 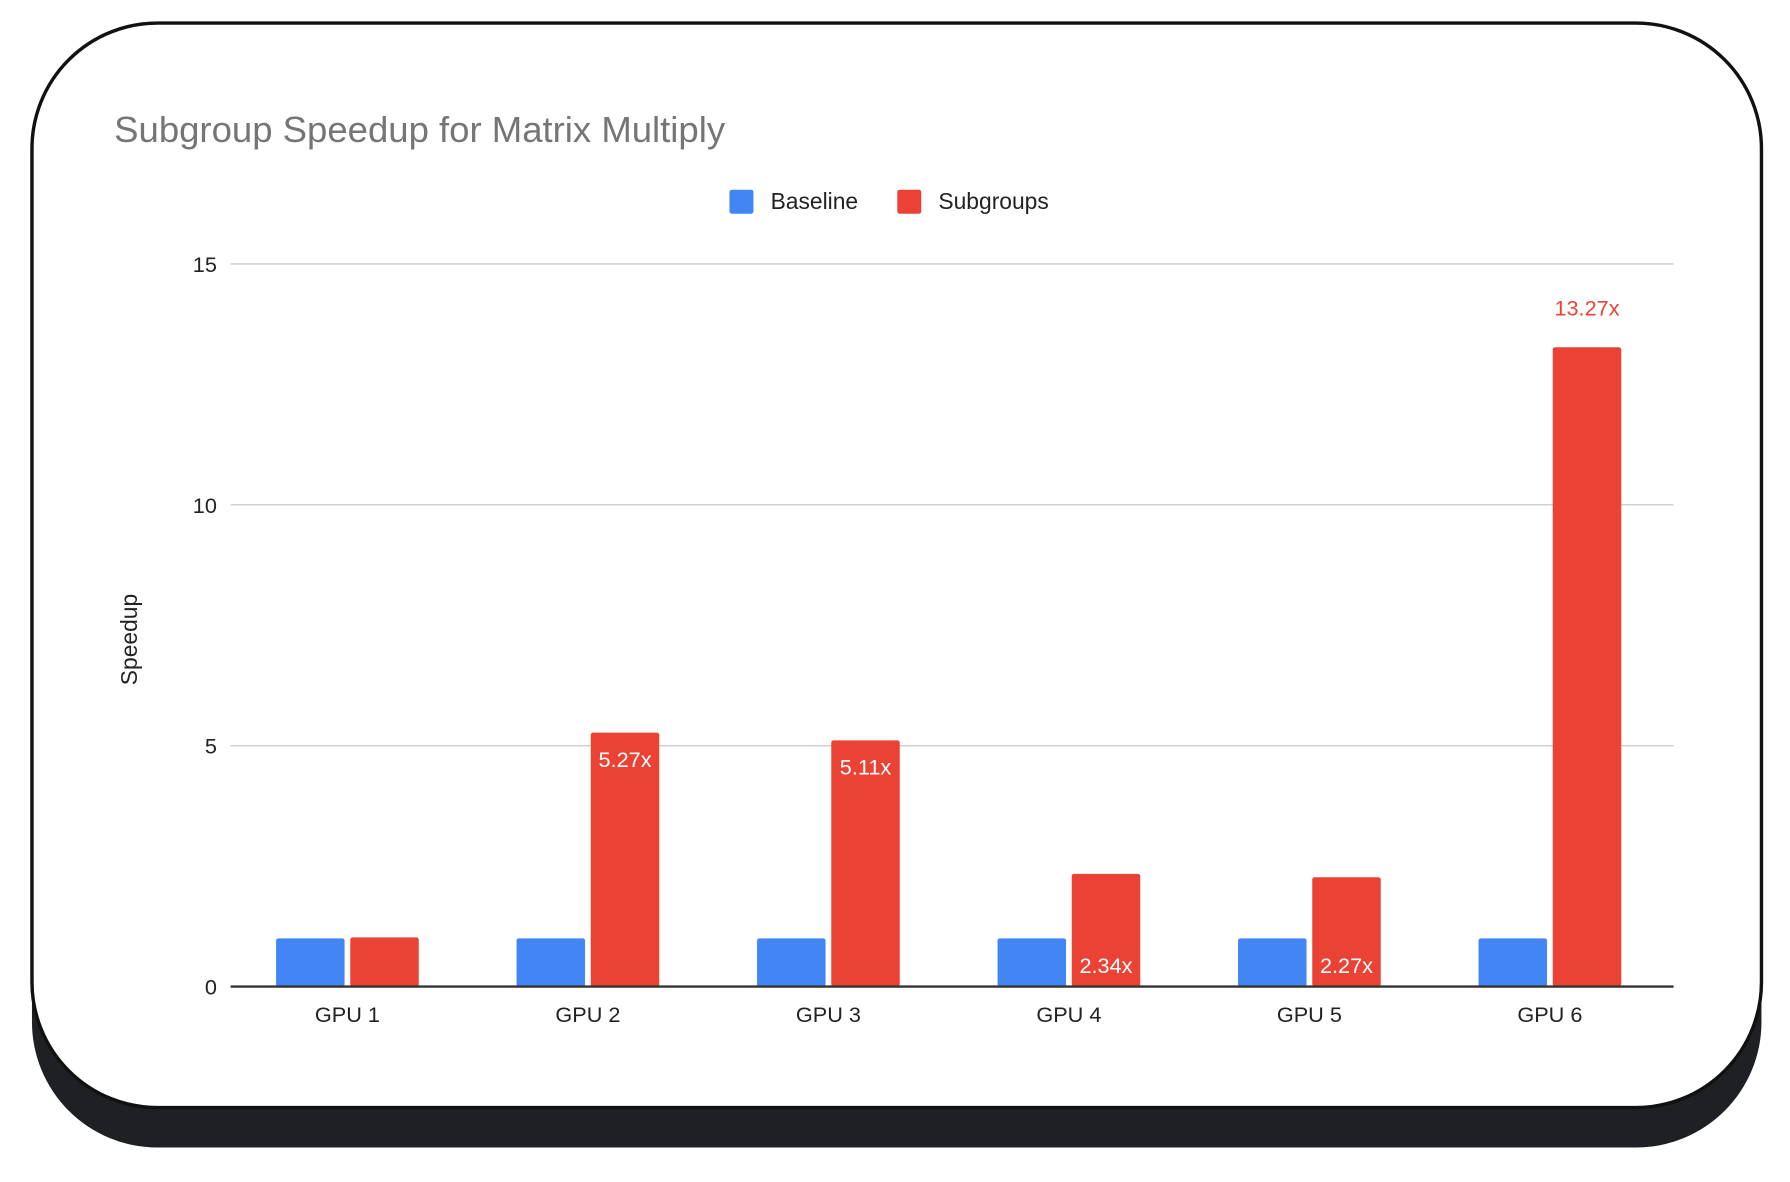 I want to click on data-label: 2.27x, so click(x=1346, y=965).